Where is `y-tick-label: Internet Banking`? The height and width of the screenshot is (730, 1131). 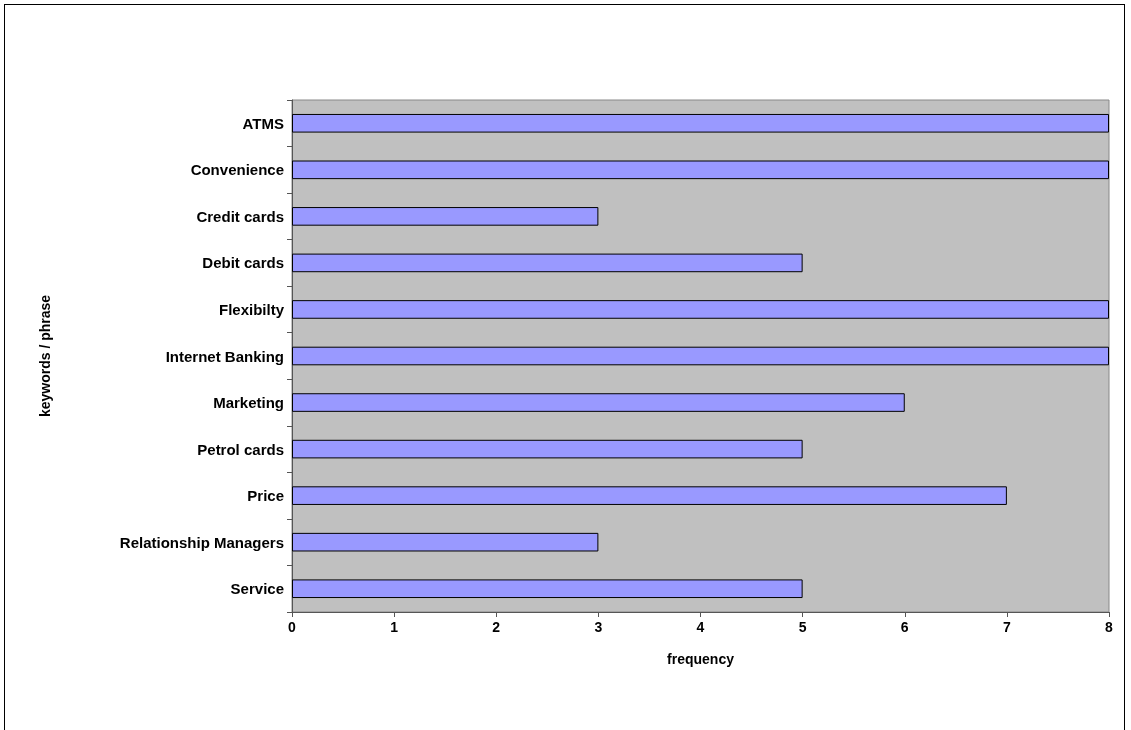
y-tick-label: Internet Banking is located at coordinates (224, 356).